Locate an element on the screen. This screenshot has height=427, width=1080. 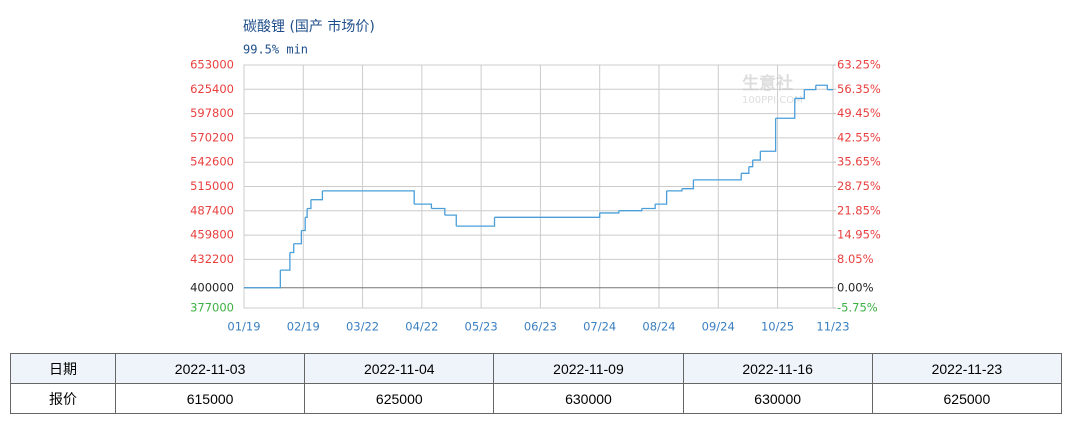
x-tick-label: 07/24 is located at coordinates (599, 327).